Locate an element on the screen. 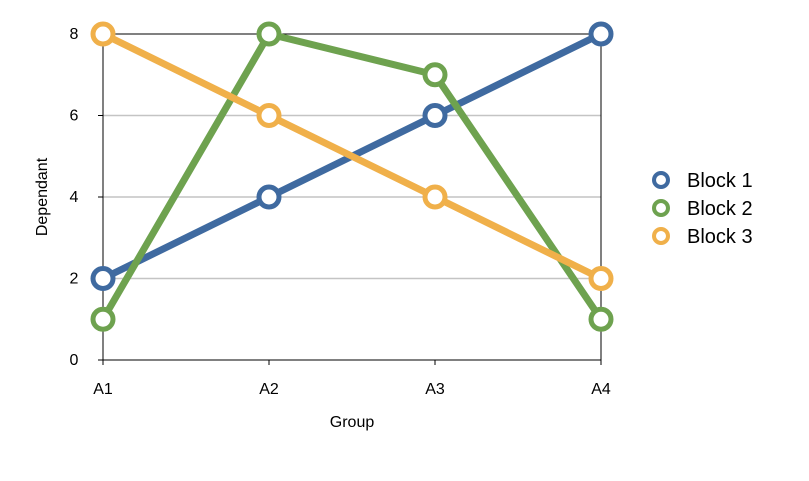 The image size is (809, 481). x-axis: A1 A2 A3 A4 is located at coordinates (352, 379).